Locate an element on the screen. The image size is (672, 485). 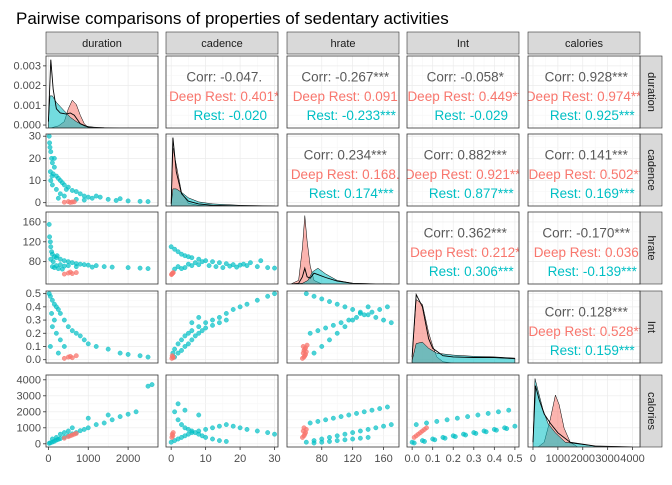
x-tick-label: 20 is located at coordinates (240, 459).